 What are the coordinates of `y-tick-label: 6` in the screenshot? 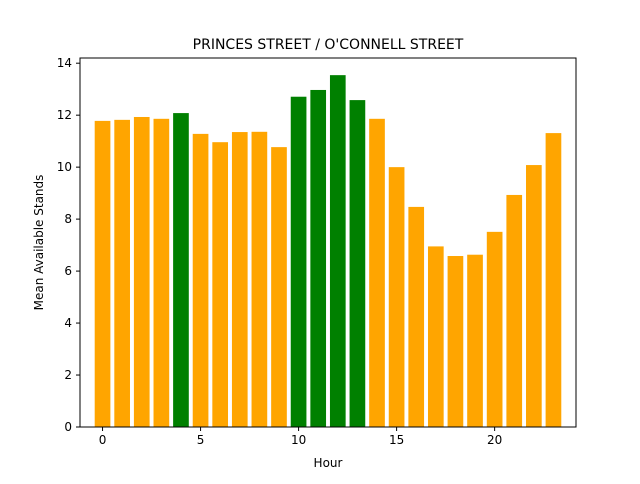 It's located at (68, 271).